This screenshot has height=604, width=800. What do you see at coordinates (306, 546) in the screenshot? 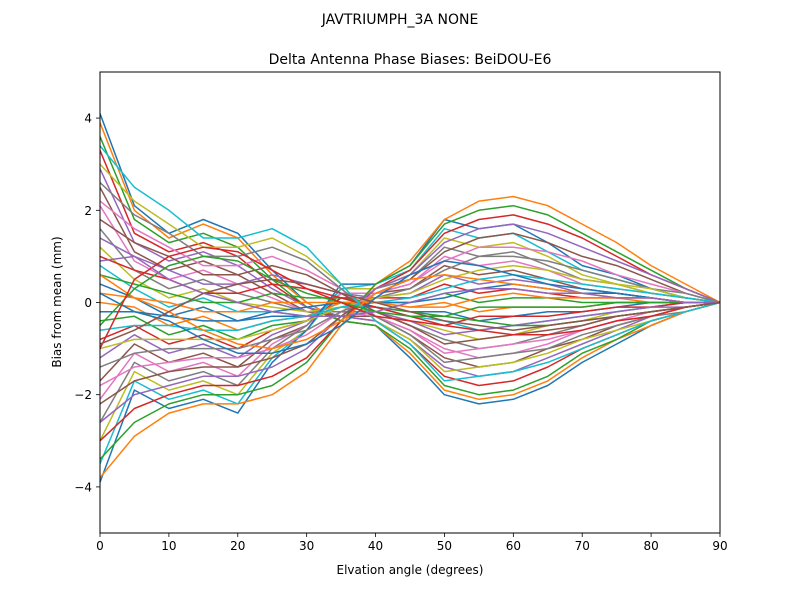
I see `x-tick-label: 30` at bounding box center [306, 546].